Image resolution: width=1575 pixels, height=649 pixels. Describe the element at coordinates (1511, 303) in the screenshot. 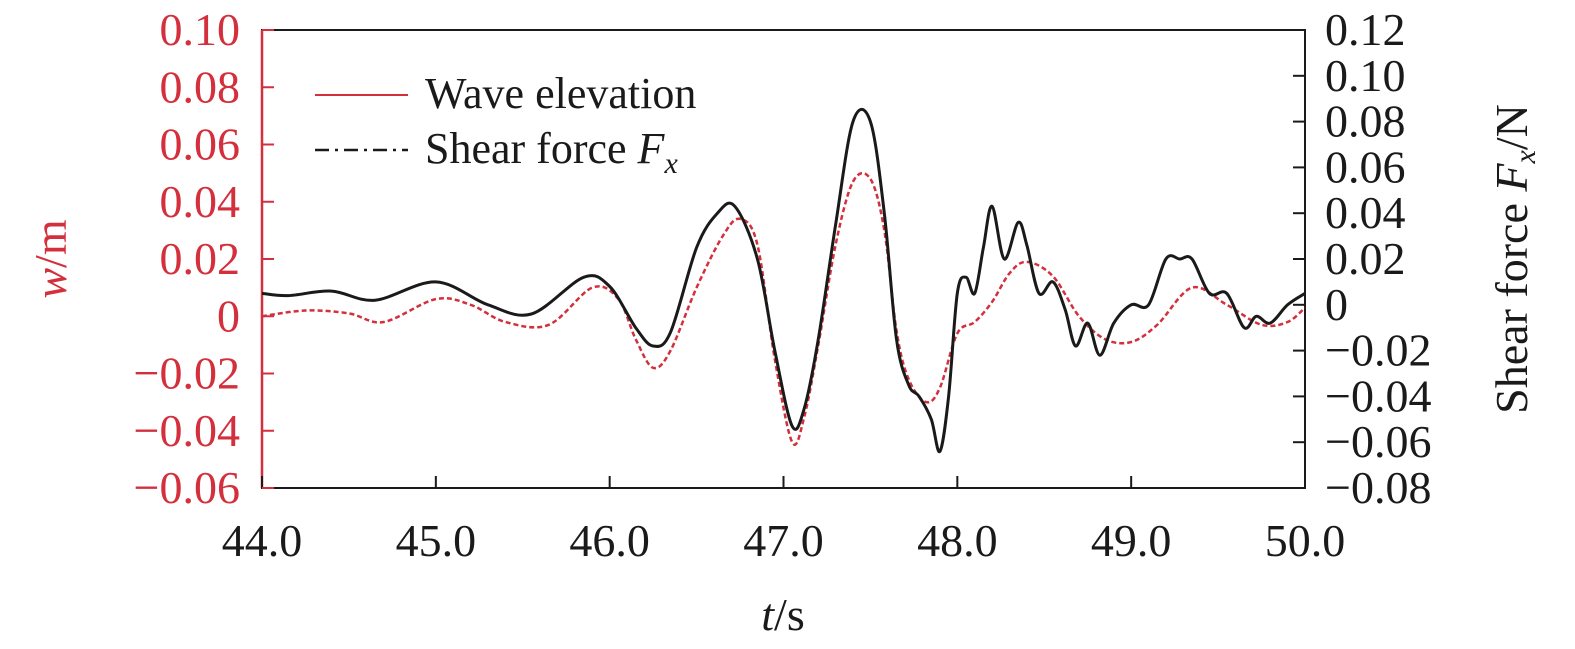

I see `right-y-axis-label-prefix: Shear force` at that location.